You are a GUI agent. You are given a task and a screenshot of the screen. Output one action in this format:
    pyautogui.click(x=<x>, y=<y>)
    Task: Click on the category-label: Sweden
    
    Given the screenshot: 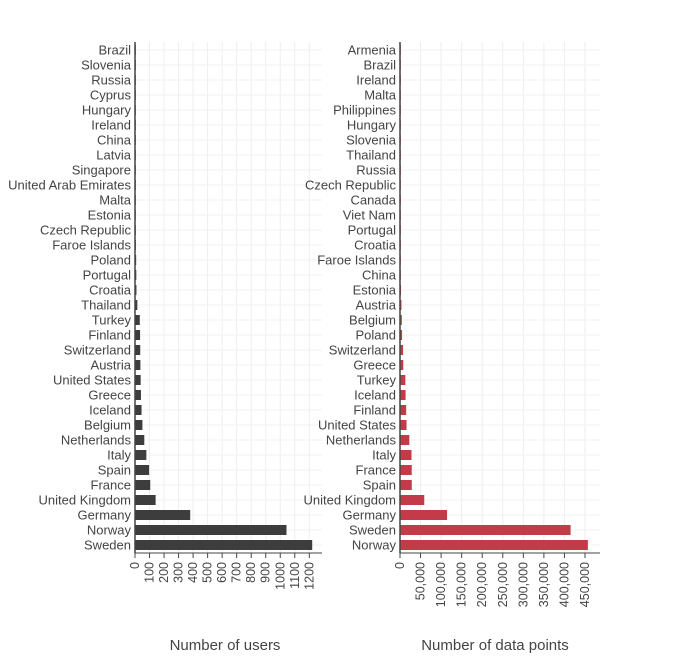 What is the action you would take?
    pyautogui.click(x=372, y=530)
    